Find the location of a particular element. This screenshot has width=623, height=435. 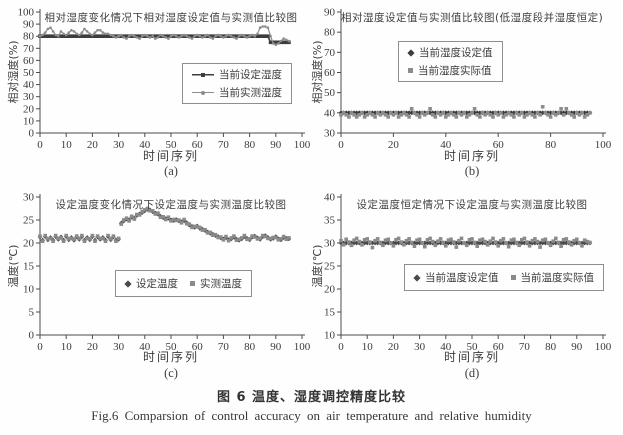

legend-label: 实测温度 is located at coordinates (221, 284).